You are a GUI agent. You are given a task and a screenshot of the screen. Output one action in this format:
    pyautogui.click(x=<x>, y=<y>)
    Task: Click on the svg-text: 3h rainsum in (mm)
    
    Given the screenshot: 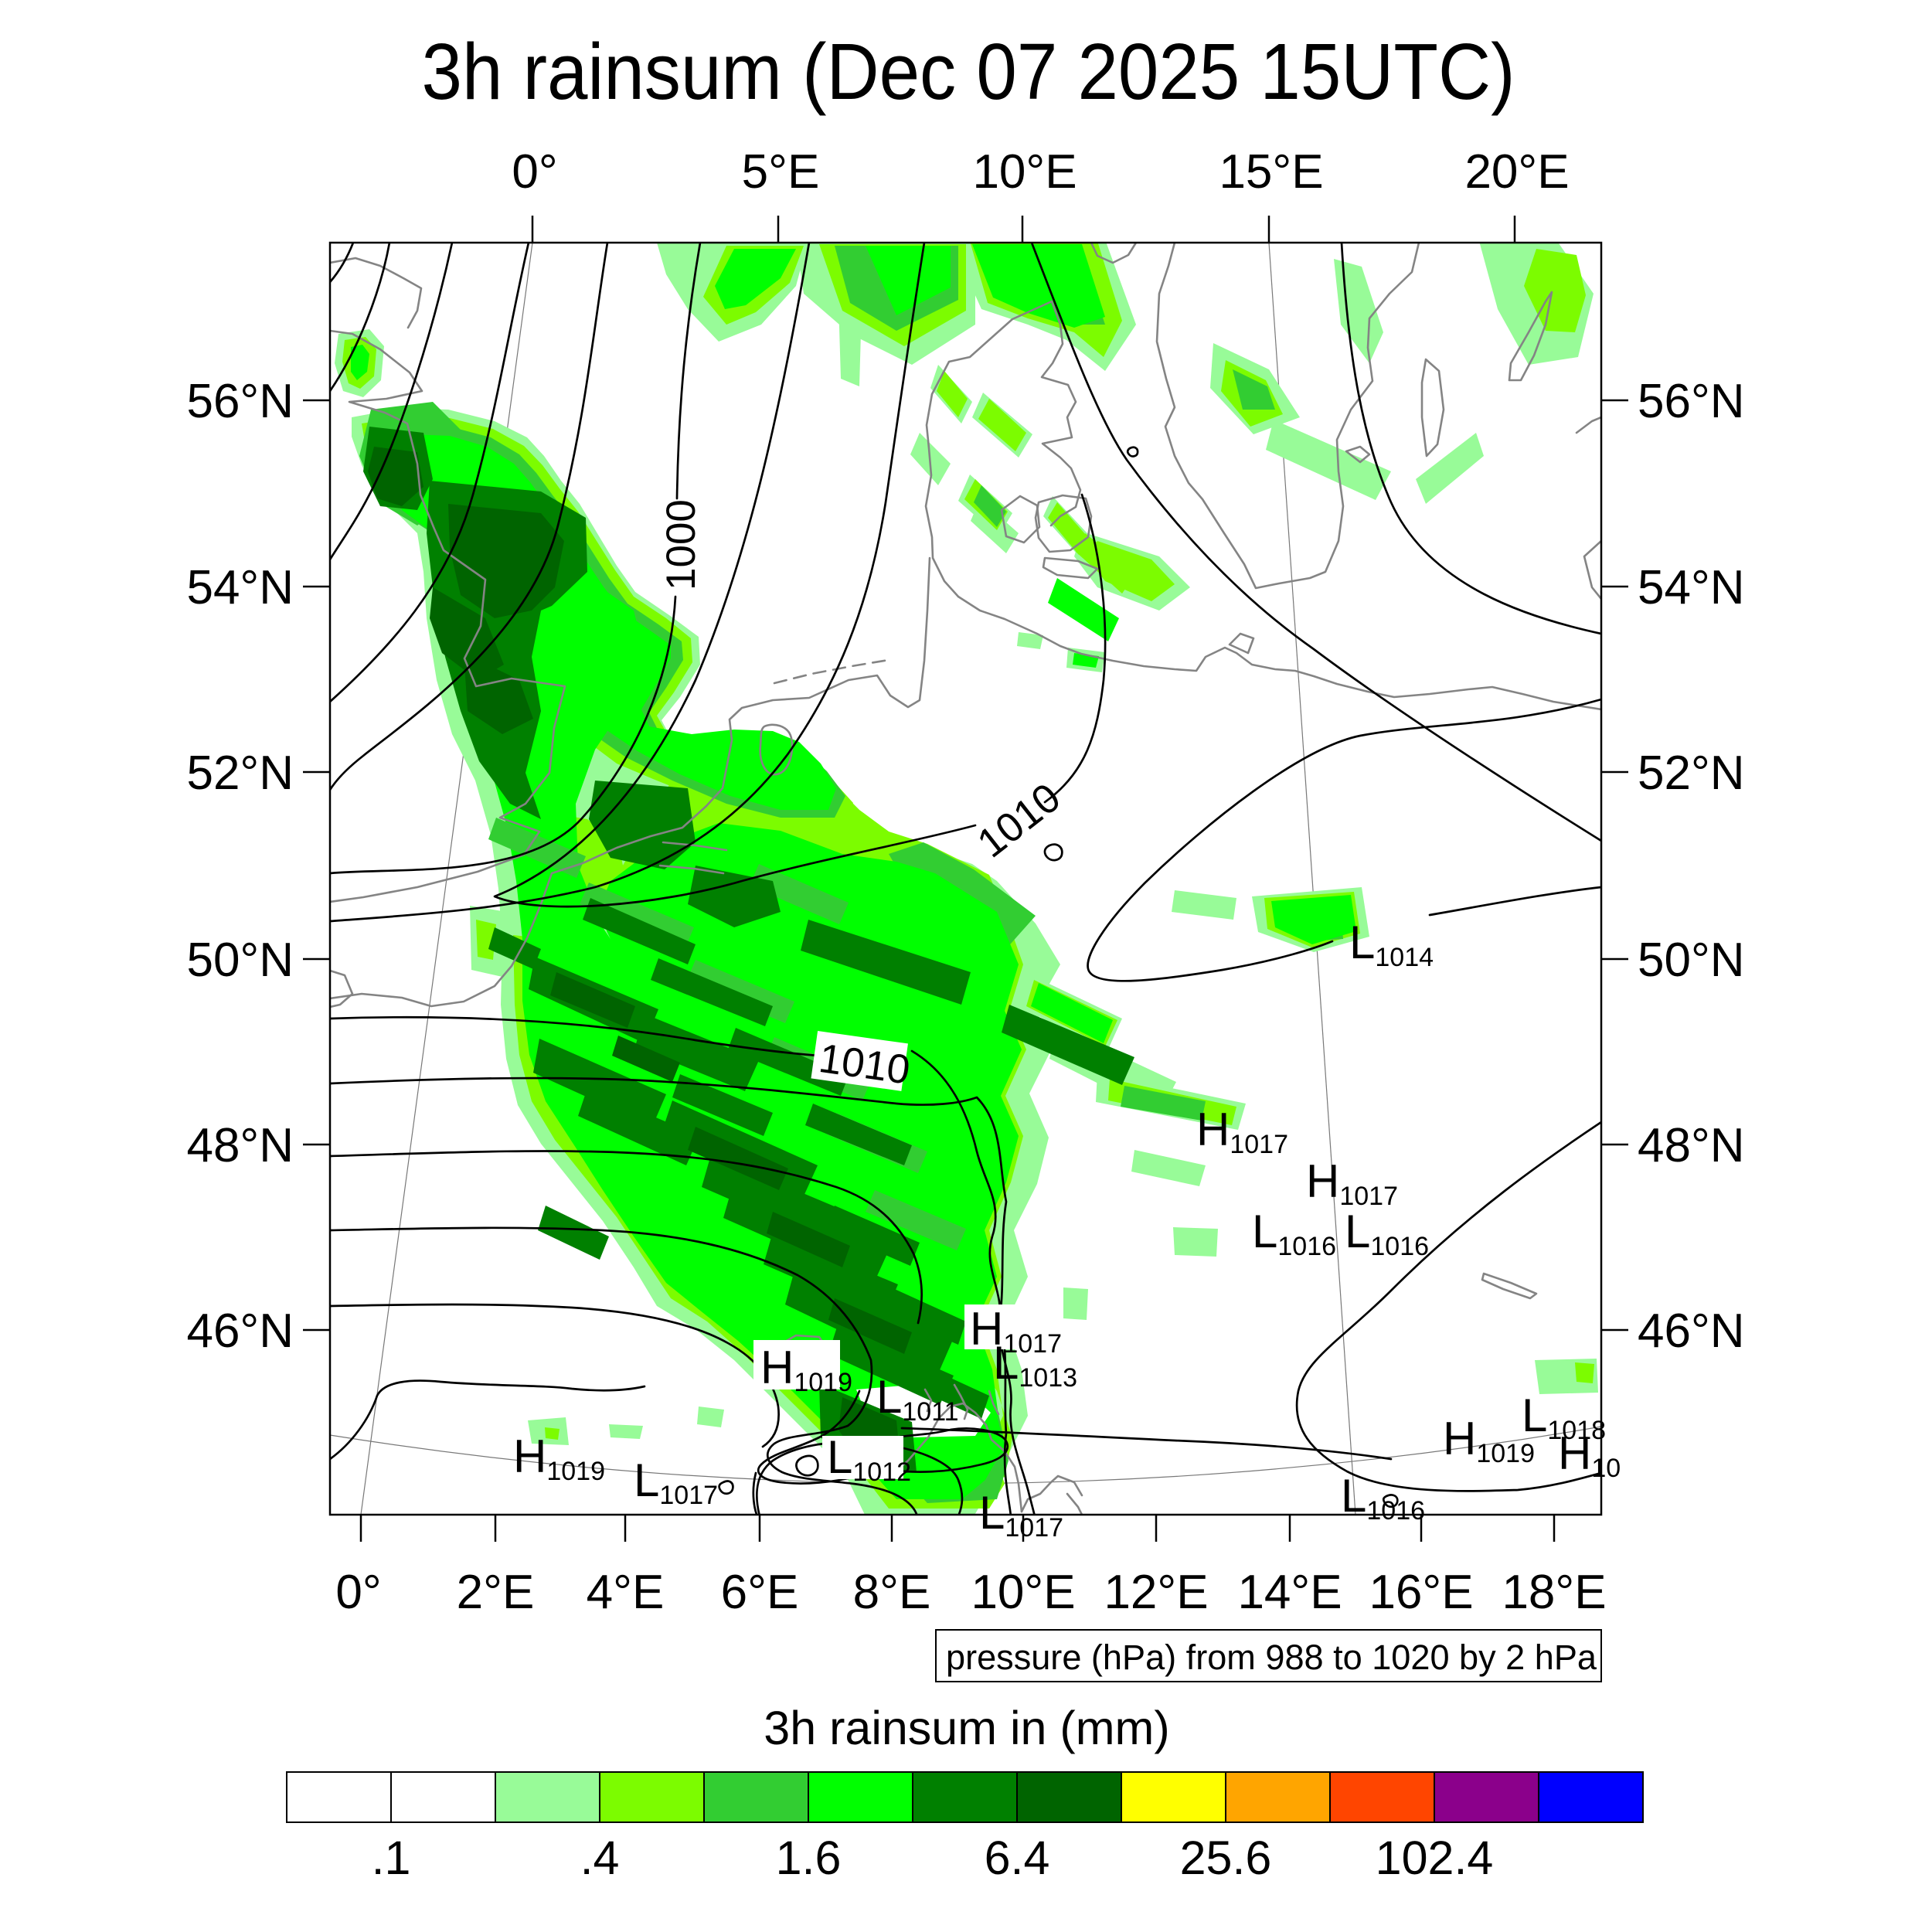 What is the action you would take?
    pyautogui.click(x=967, y=1728)
    